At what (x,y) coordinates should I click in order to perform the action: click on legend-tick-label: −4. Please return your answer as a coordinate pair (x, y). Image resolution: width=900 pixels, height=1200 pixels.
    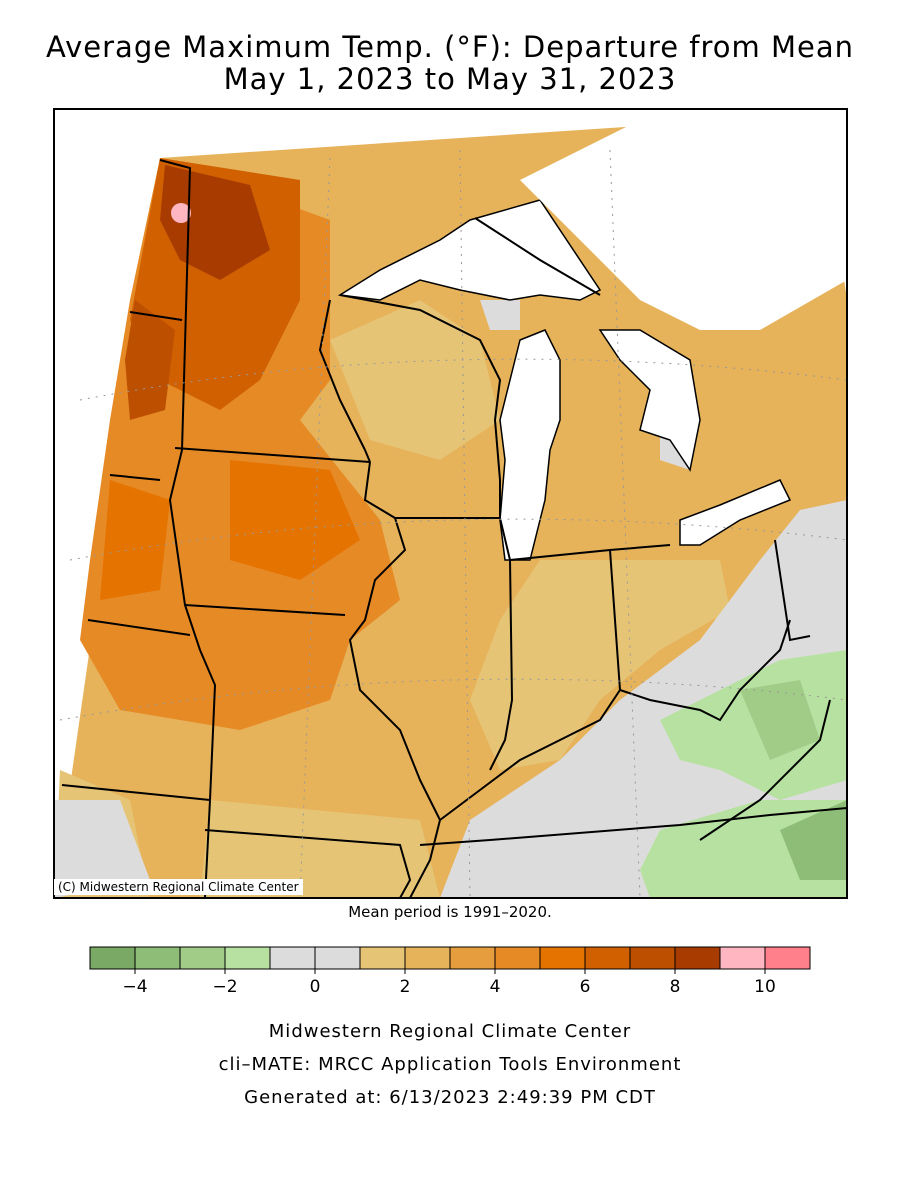
    Looking at the image, I should click on (134, 987).